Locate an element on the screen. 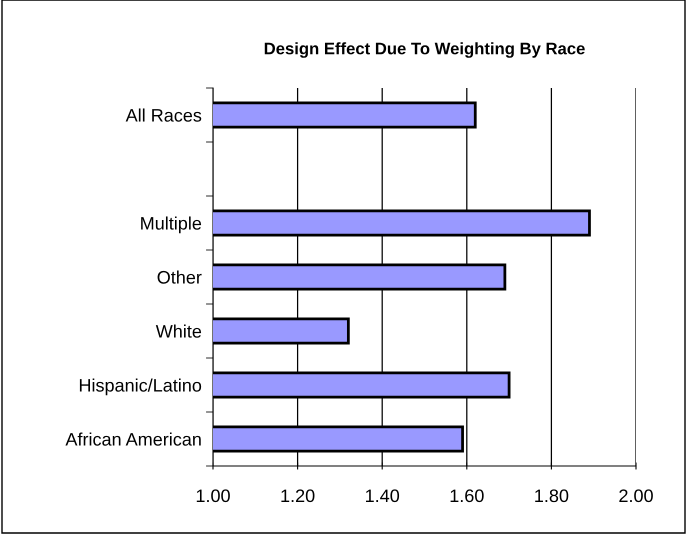  y-tick-label: Multiple is located at coordinates (171, 225).